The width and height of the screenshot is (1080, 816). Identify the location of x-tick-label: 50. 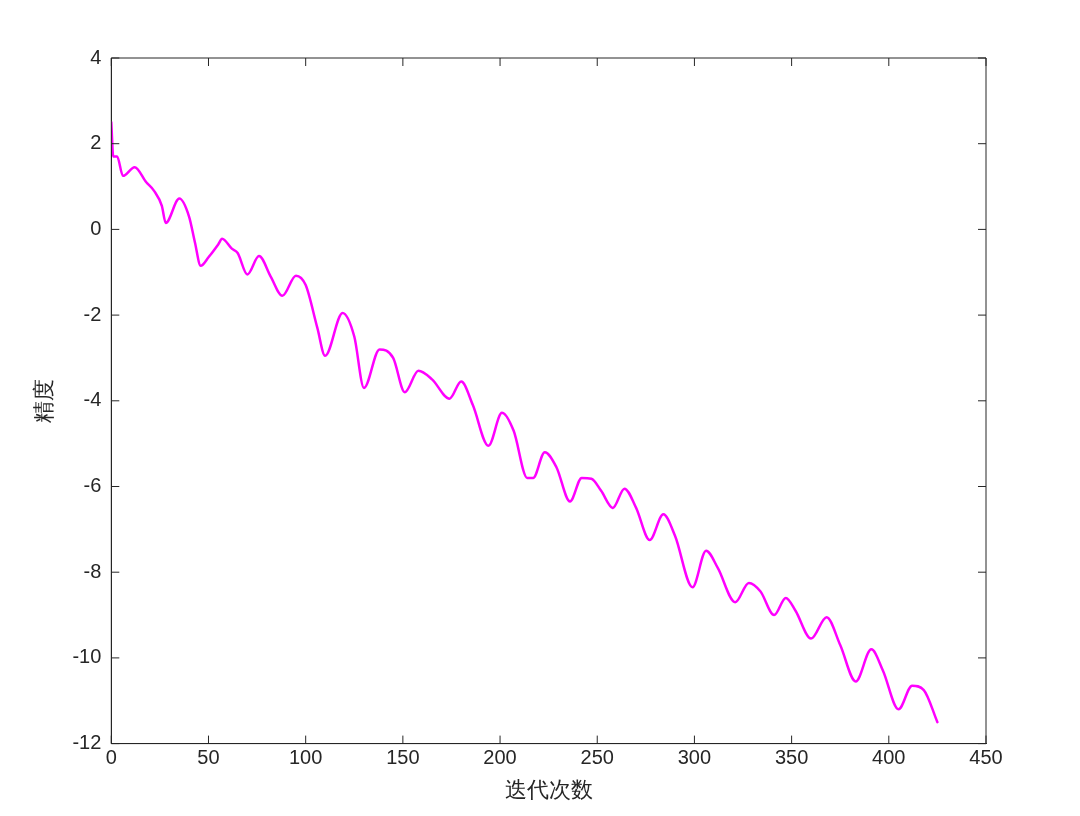
(208, 757).